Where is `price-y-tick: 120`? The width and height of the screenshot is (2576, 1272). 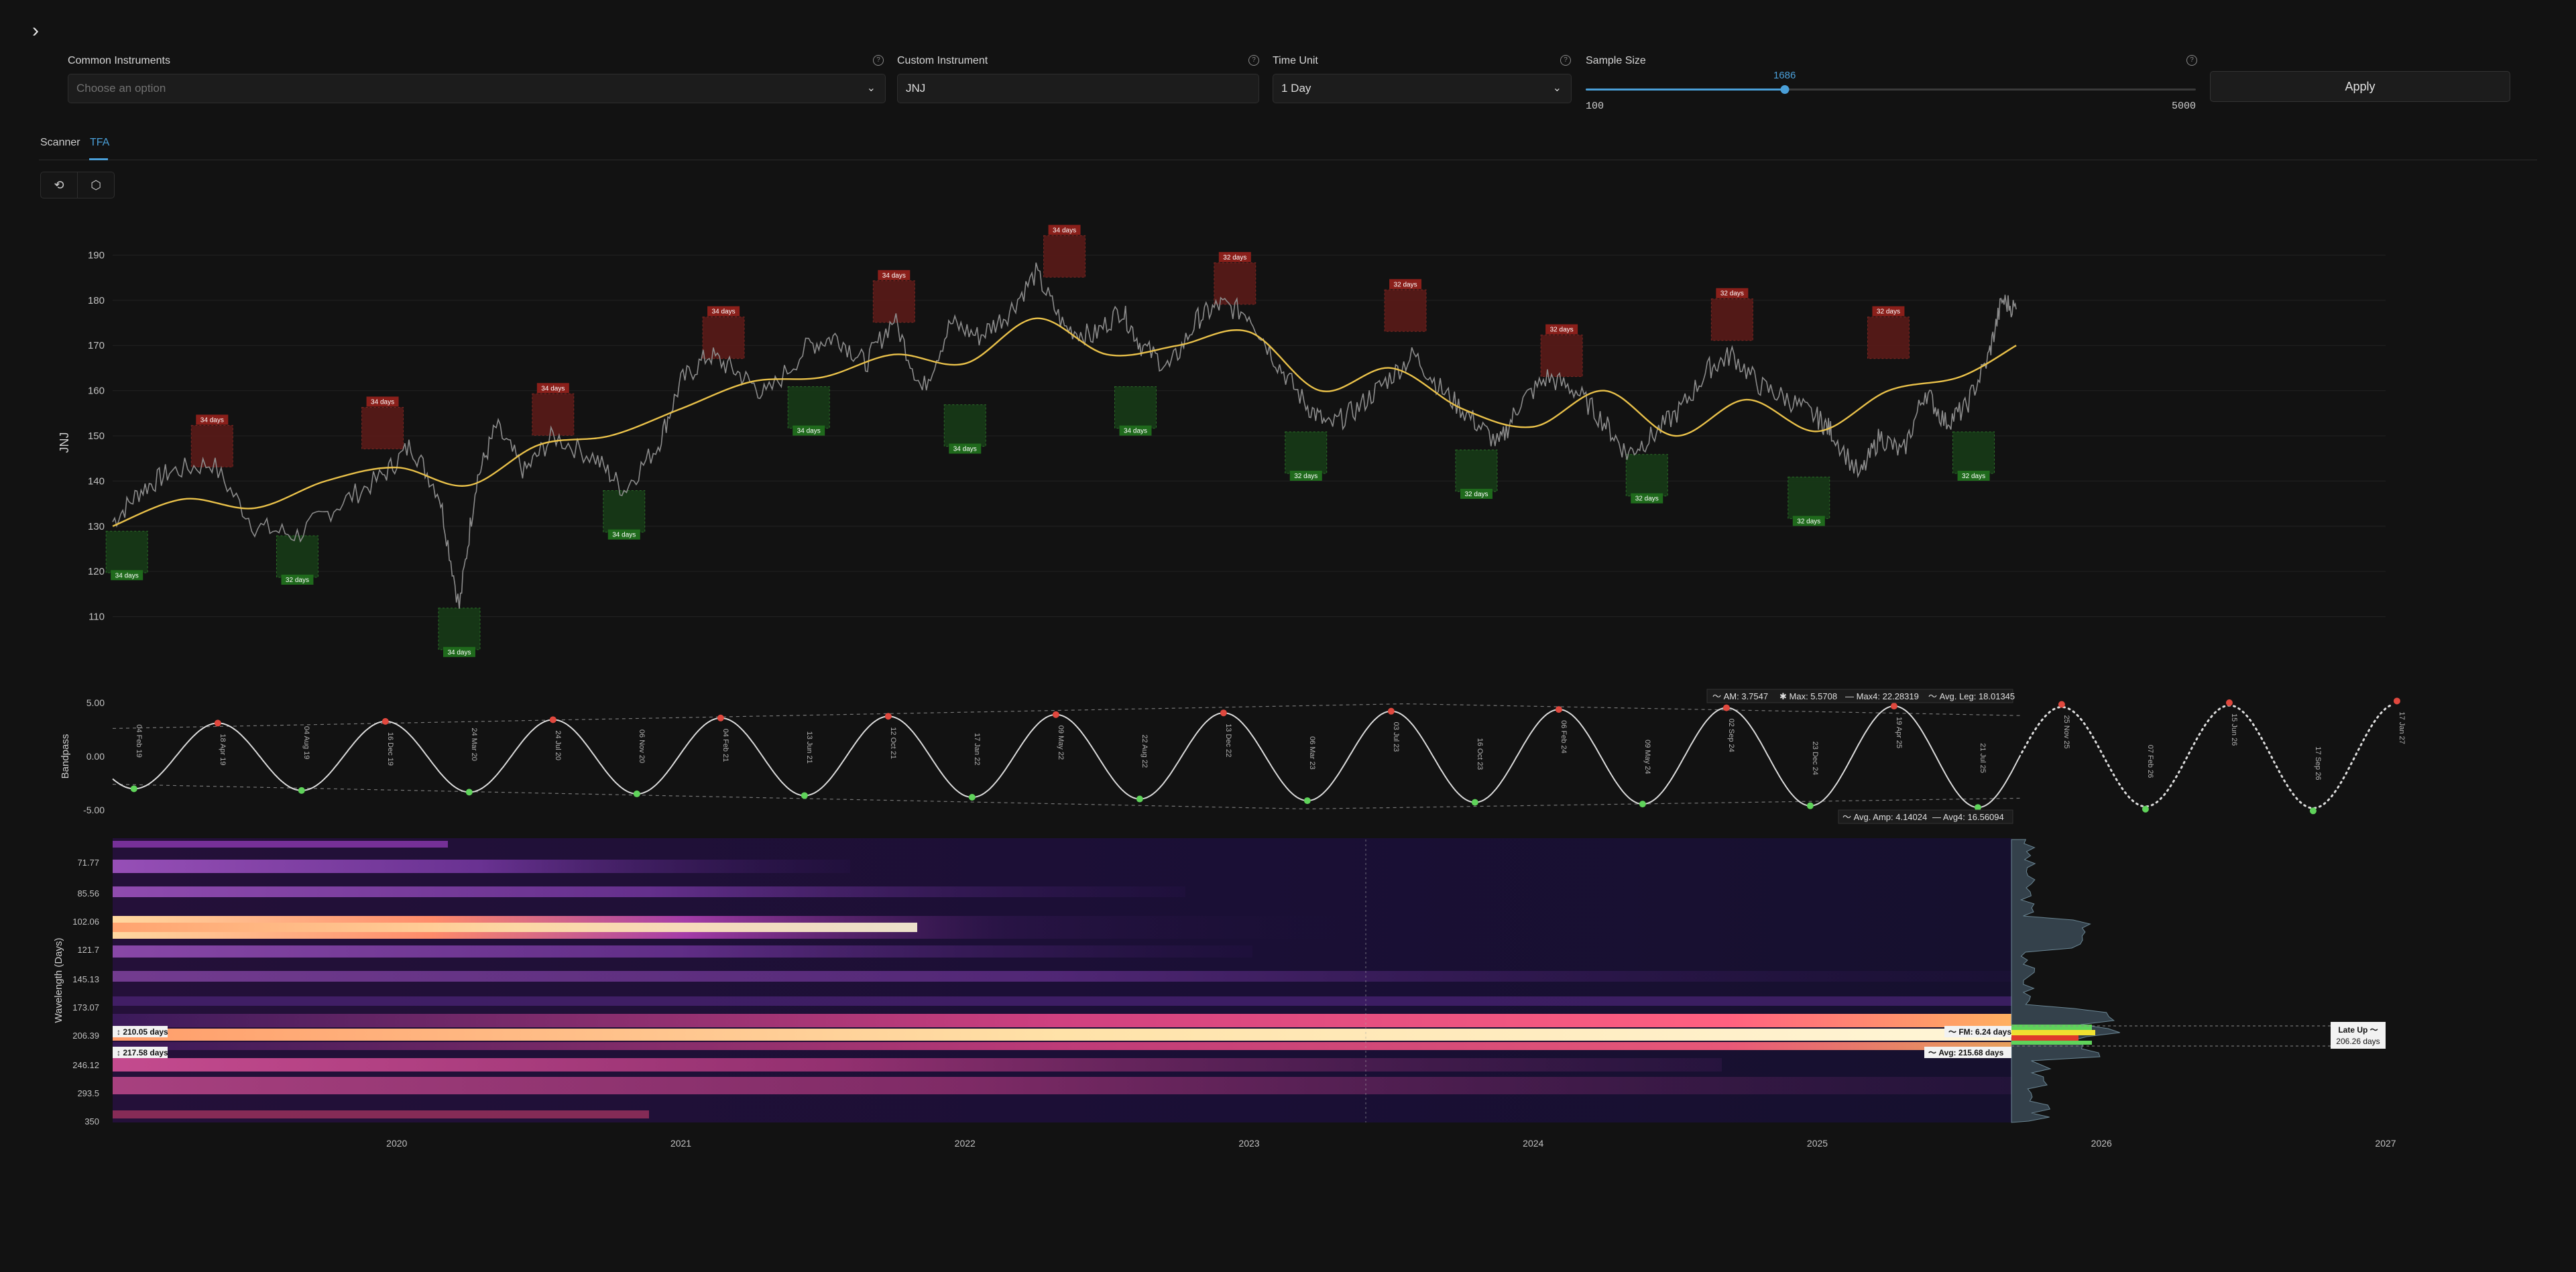 price-y-tick: 120 is located at coordinates (96, 572).